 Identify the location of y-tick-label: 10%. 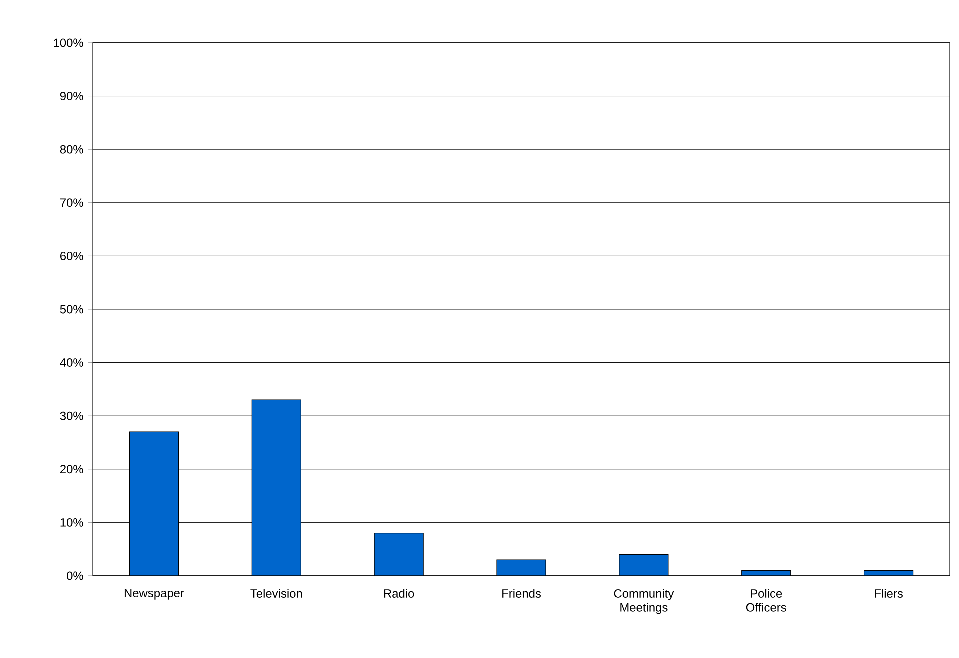
(72, 522).